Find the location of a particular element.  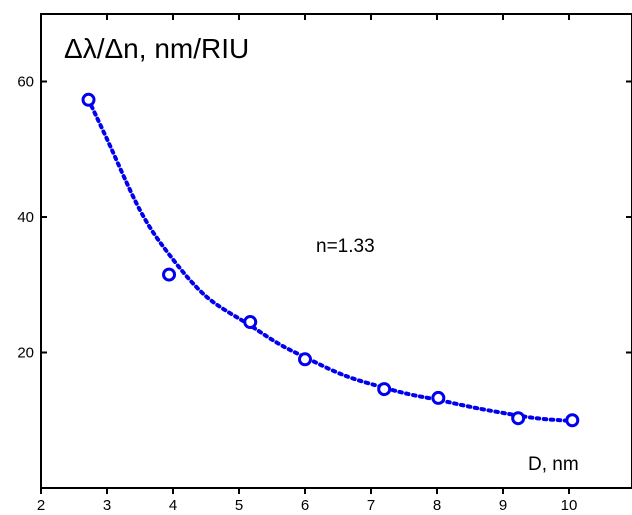

x-axis-label: D, nm is located at coordinates (553, 464).